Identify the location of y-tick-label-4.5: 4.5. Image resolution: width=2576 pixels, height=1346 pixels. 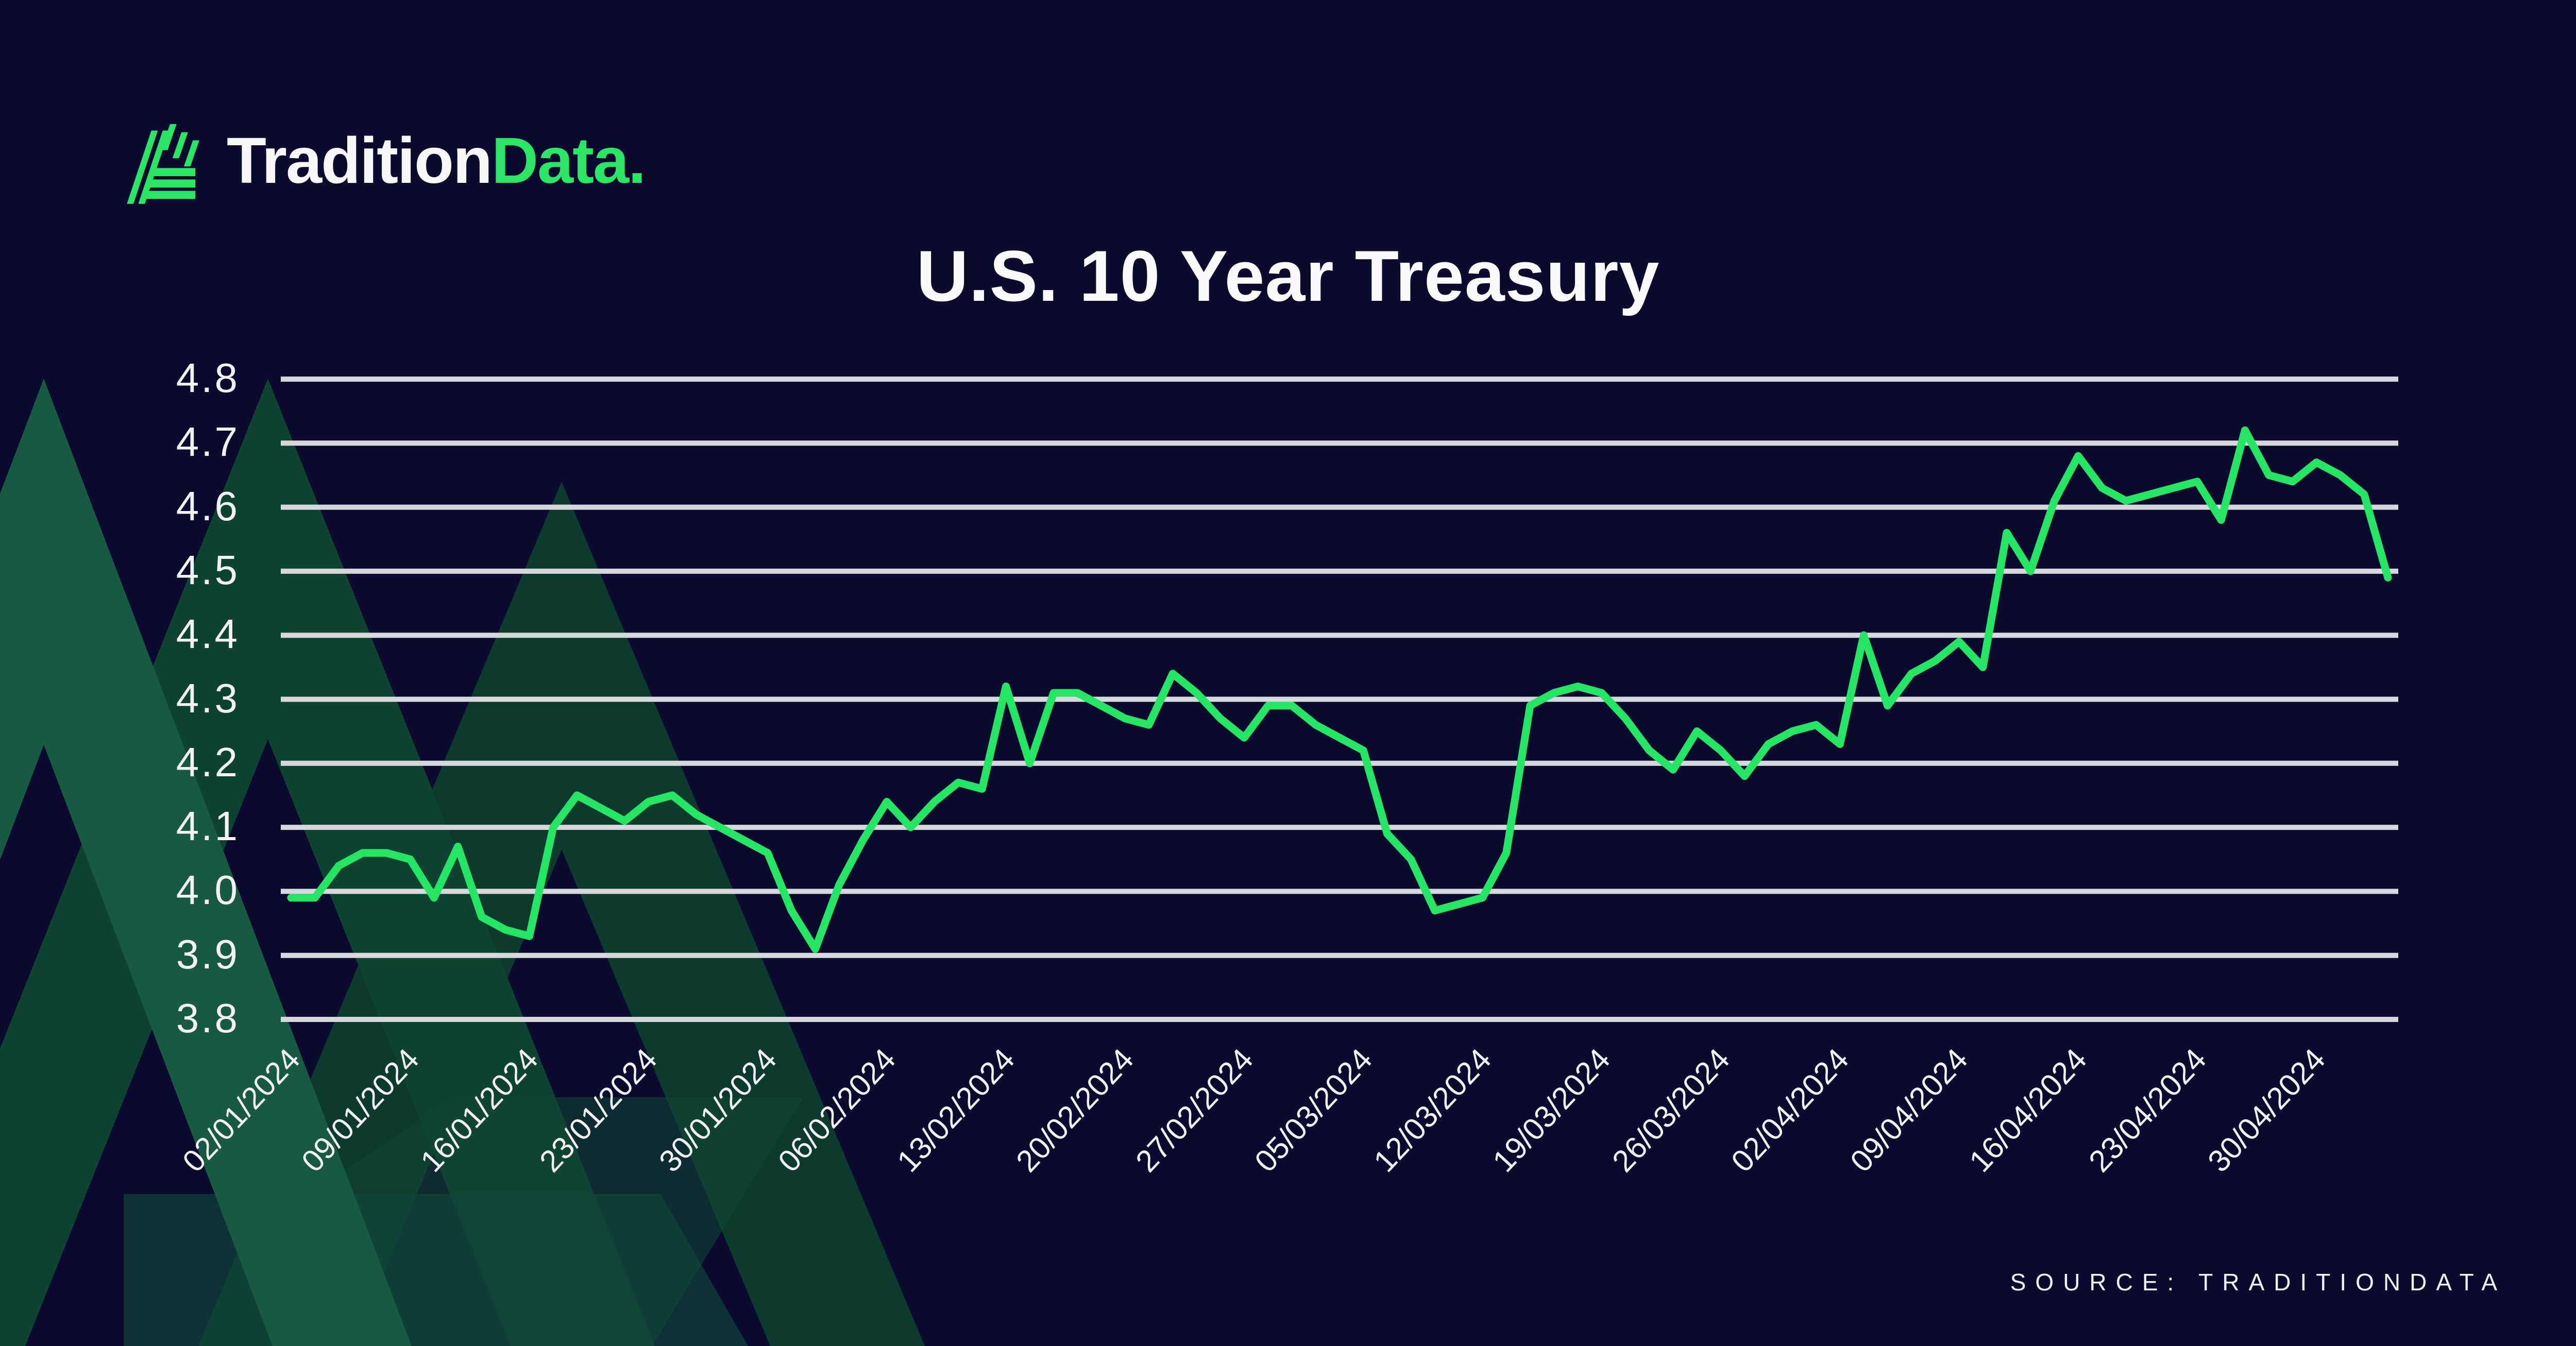
(208, 570).